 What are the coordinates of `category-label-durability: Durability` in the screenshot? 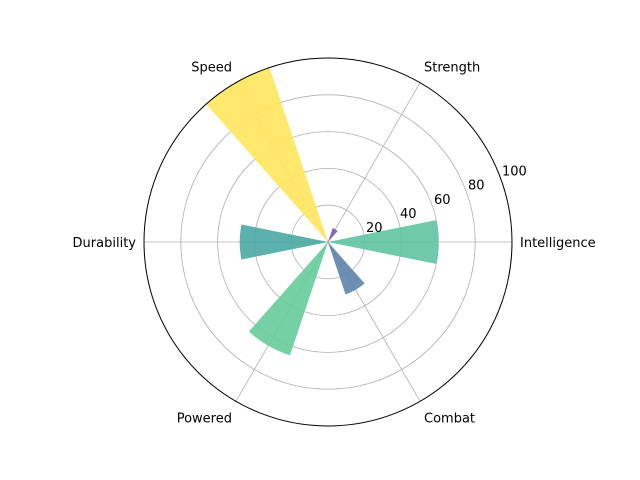 It's located at (105, 243).